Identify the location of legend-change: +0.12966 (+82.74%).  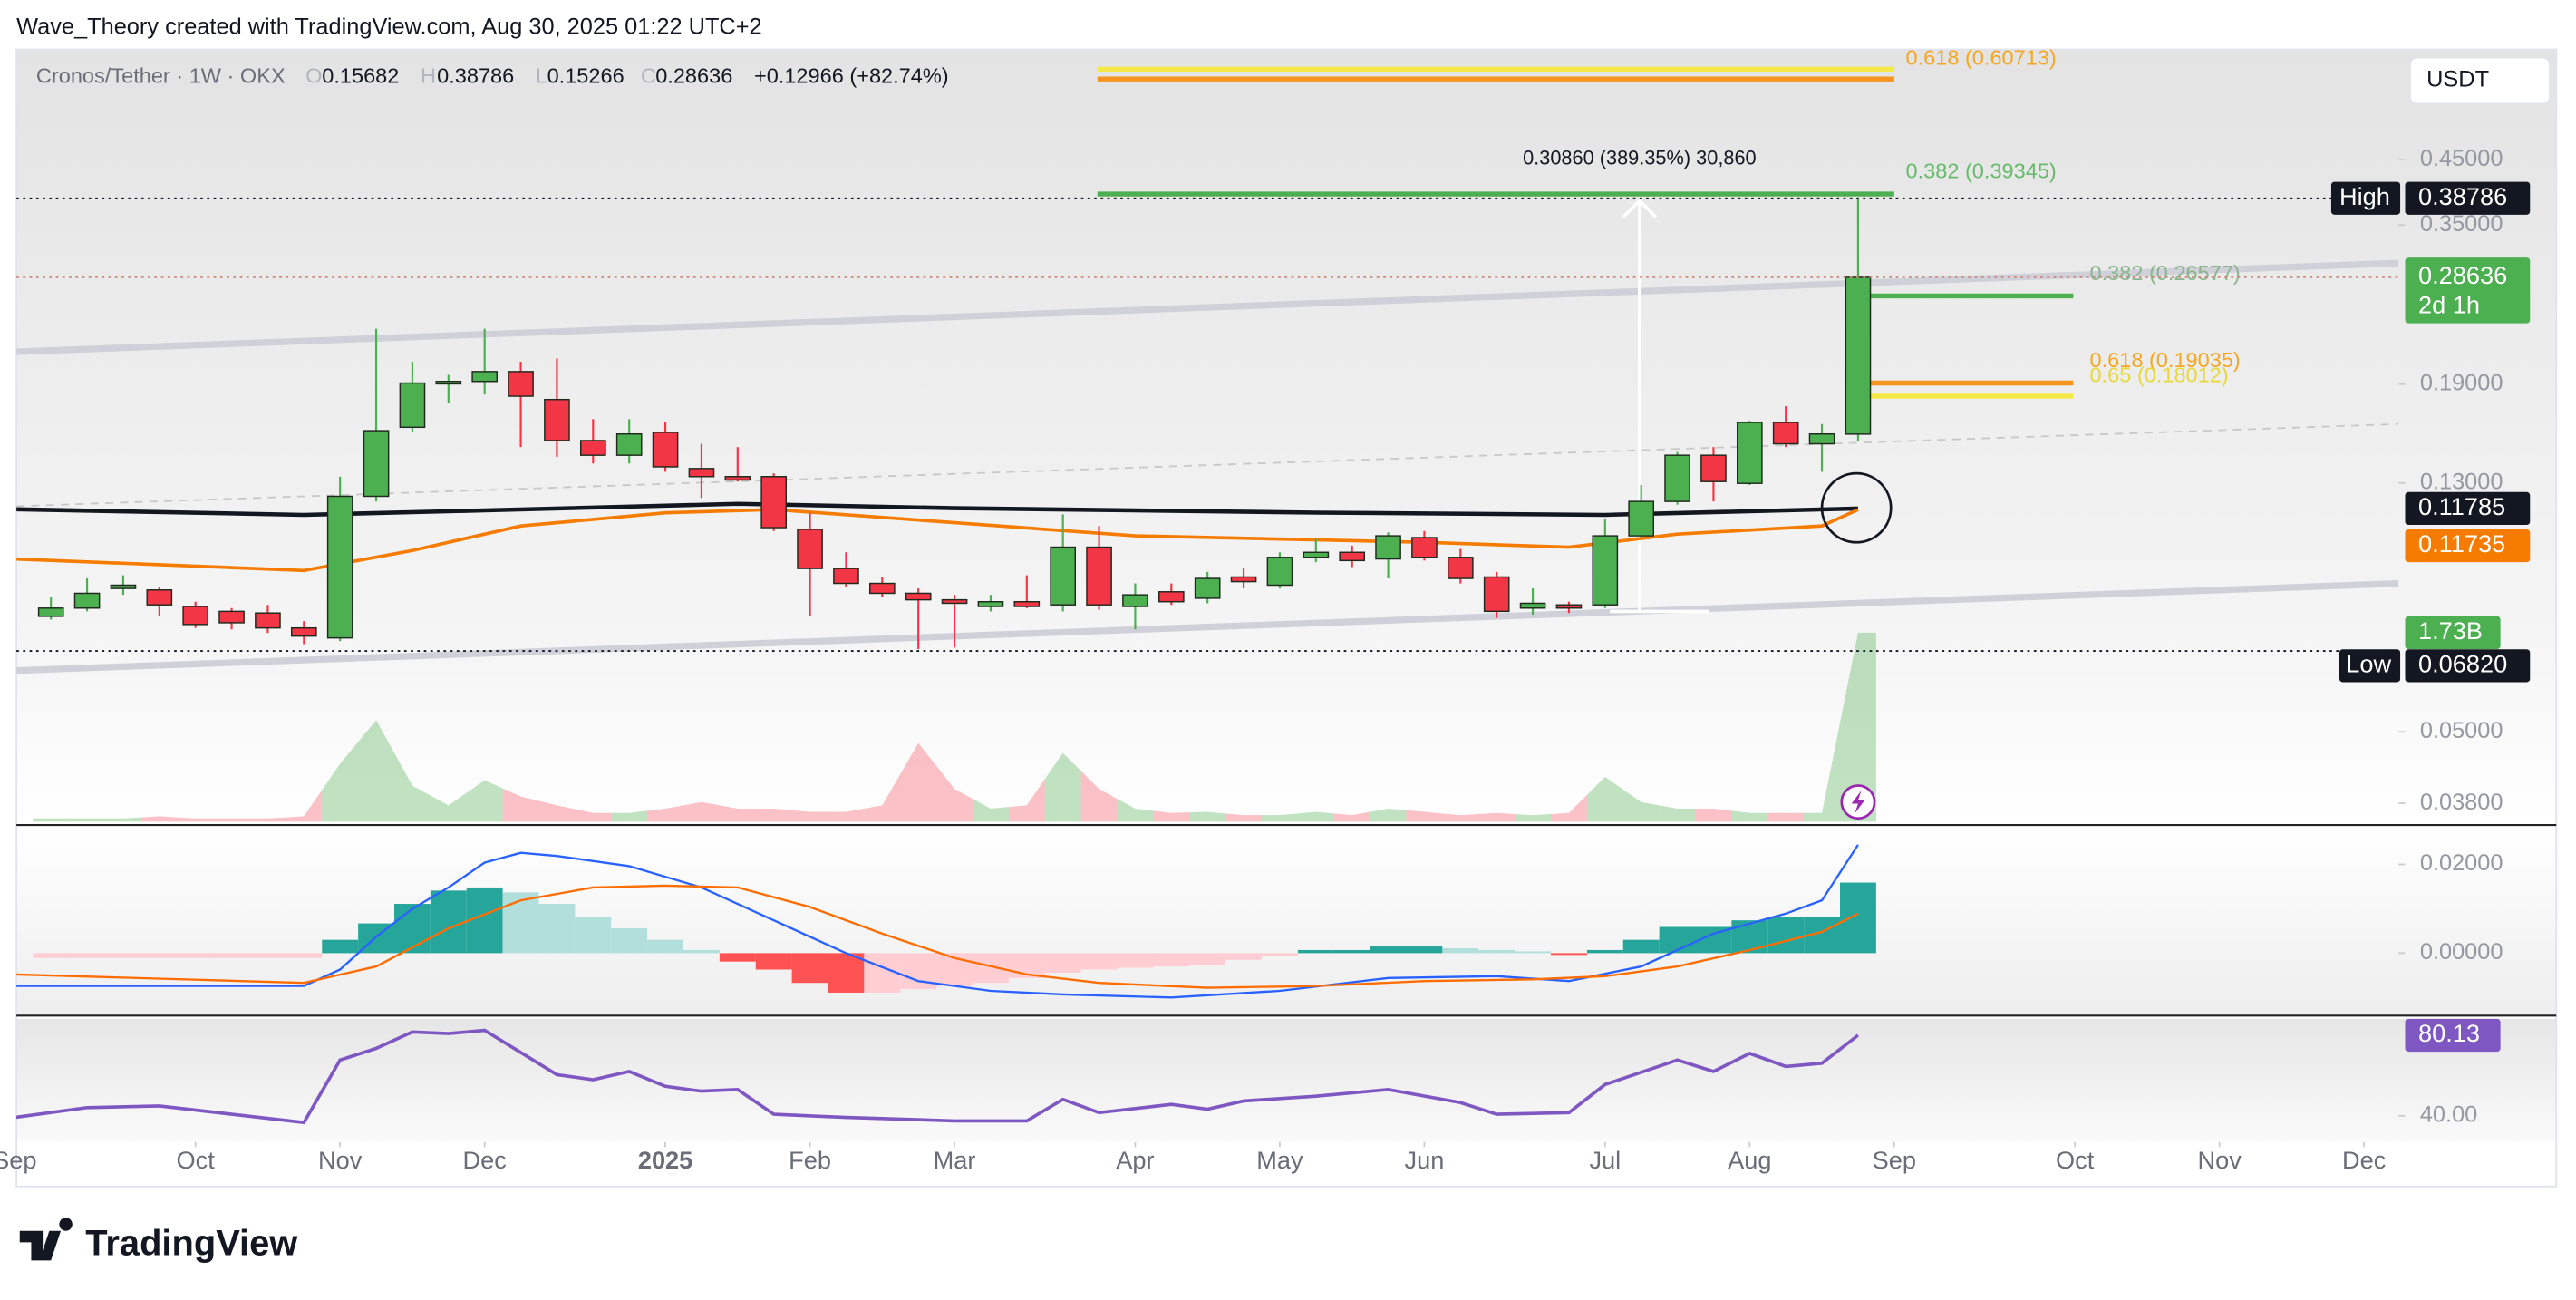
(851, 76).